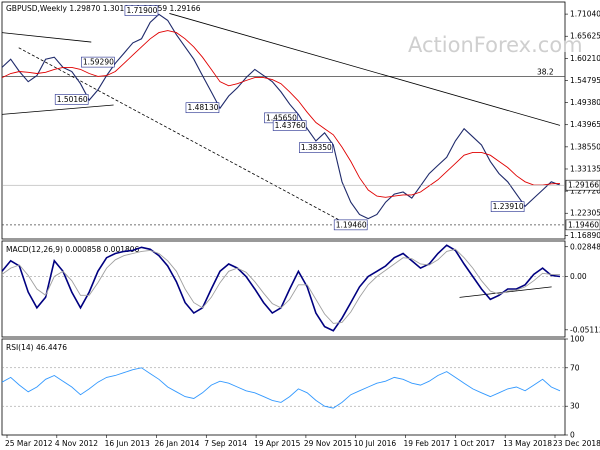  I want to click on y-tick-label-1-0: 0.028489, so click(585, 246).